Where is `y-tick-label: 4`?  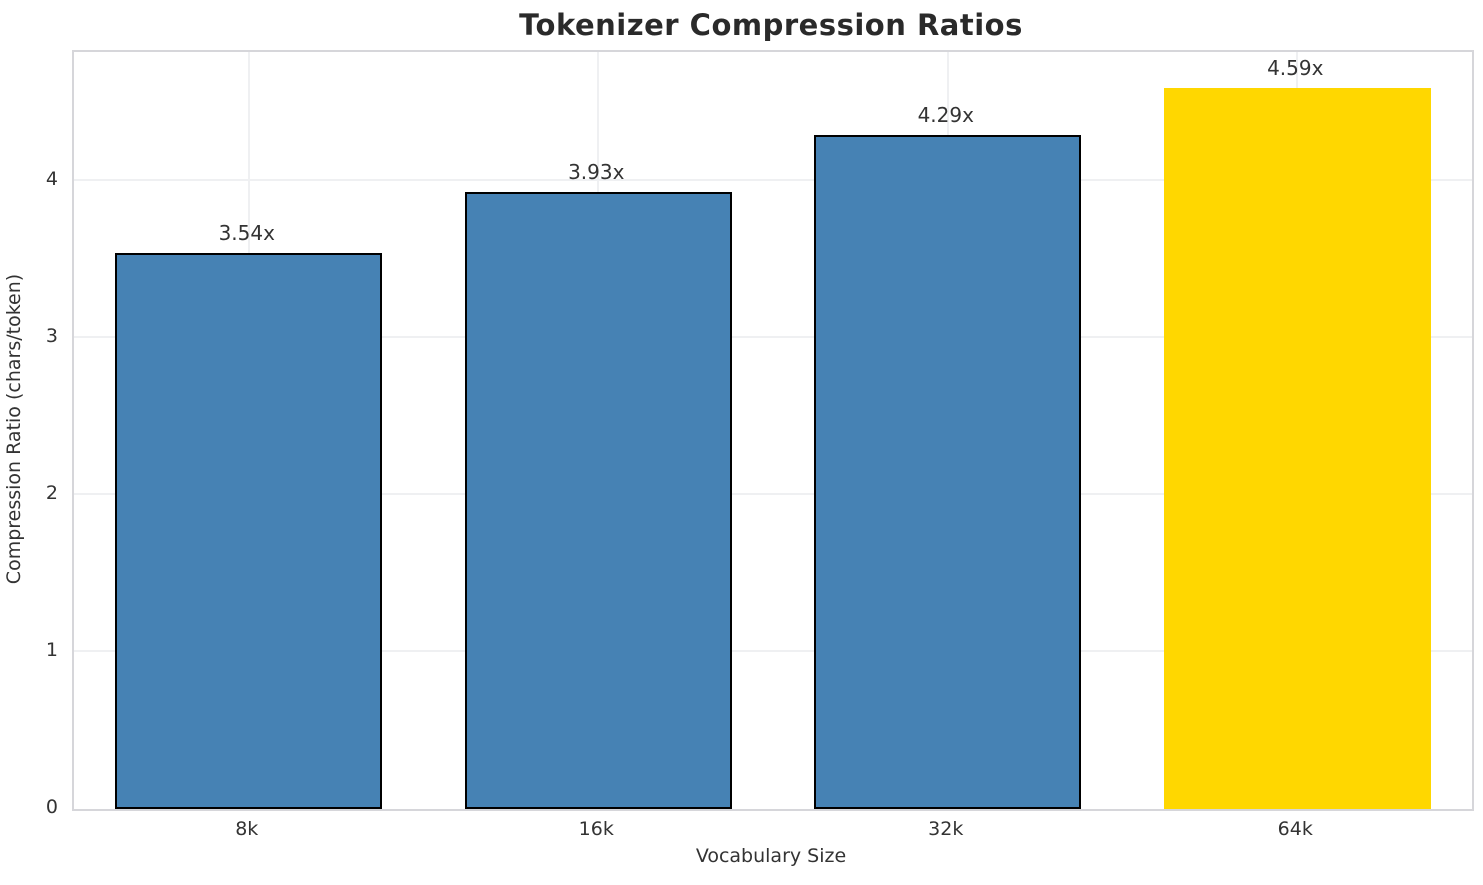
y-tick-label: 4 is located at coordinates (51, 178).